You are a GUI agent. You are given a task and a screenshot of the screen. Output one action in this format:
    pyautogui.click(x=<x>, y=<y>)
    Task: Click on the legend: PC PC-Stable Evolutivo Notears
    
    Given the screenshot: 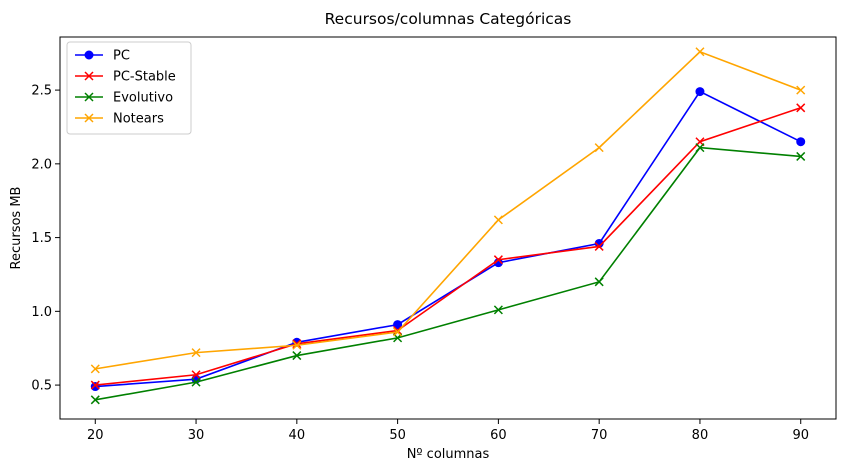 What is the action you would take?
    pyautogui.click(x=129, y=88)
    